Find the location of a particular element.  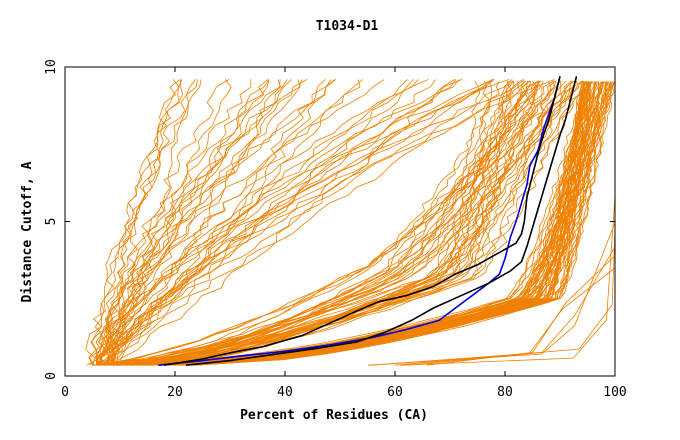

x-tick-label: 60 is located at coordinates (395, 392).